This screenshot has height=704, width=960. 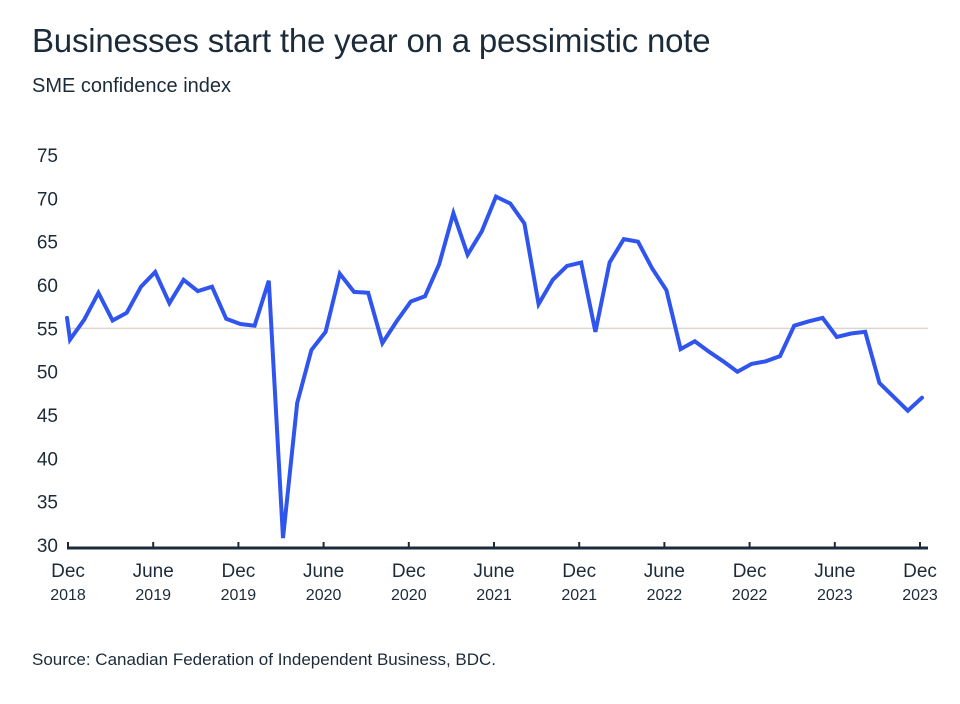 What do you see at coordinates (47, 546) in the screenshot?
I see `y-tick-label: 30` at bounding box center [47, 546].